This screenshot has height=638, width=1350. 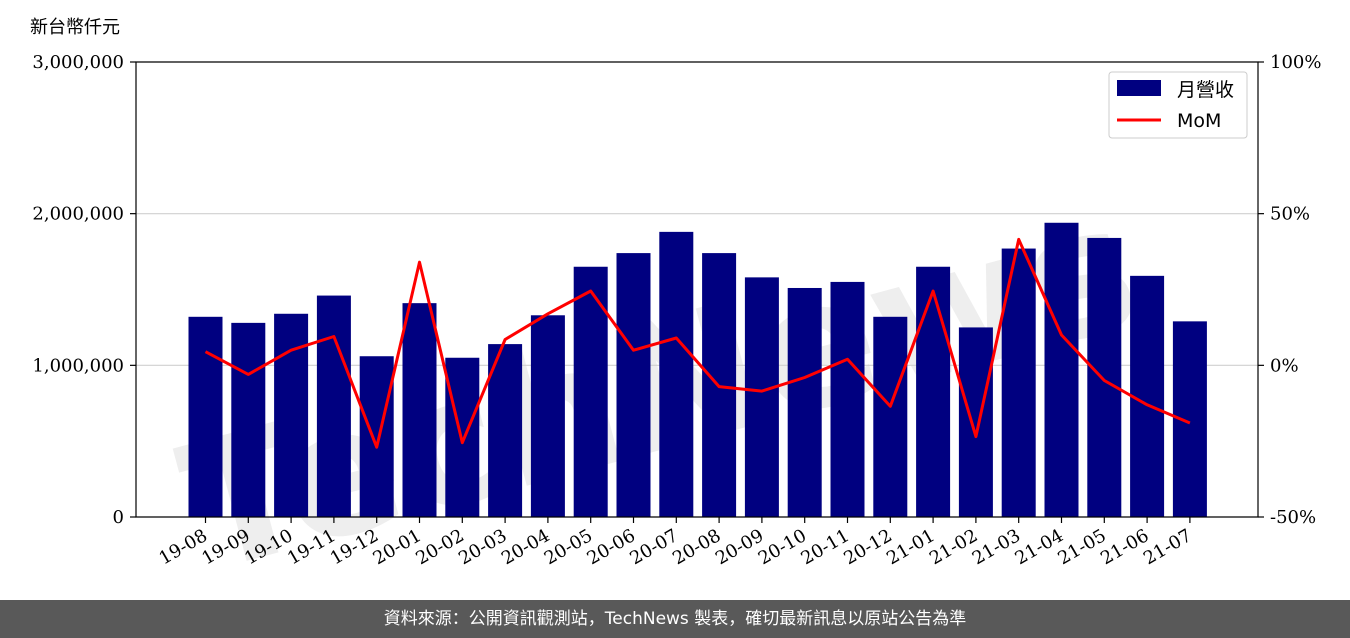 What do you see at coordinates (1139, 88) in the screenshot?
I see `legend-bar-swatch` at bounding box center [1139, 88].